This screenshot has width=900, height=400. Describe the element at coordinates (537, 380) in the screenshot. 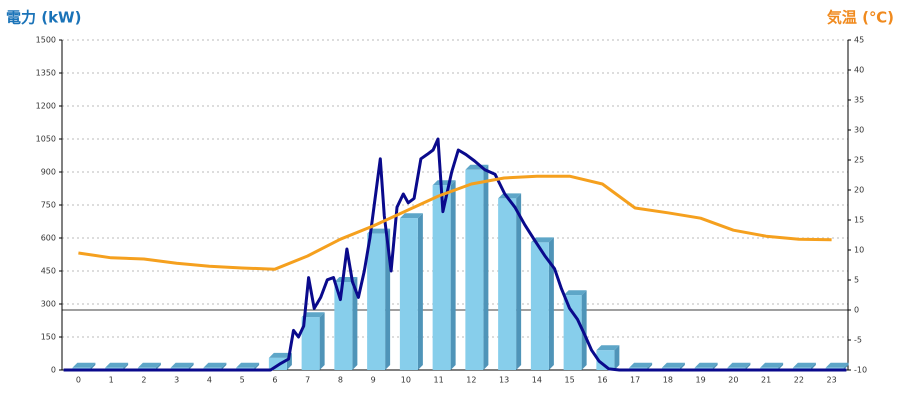

I see `x-tick-label: 14` at that location.